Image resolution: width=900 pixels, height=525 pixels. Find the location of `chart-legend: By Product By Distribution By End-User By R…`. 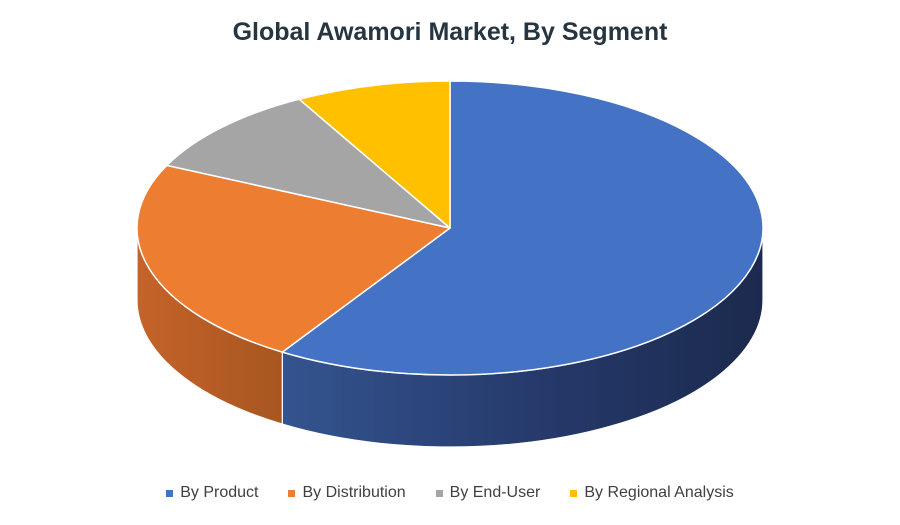

chart-legend: By Product By Distribution By End-User By R… is located at coordinates (450, 493).